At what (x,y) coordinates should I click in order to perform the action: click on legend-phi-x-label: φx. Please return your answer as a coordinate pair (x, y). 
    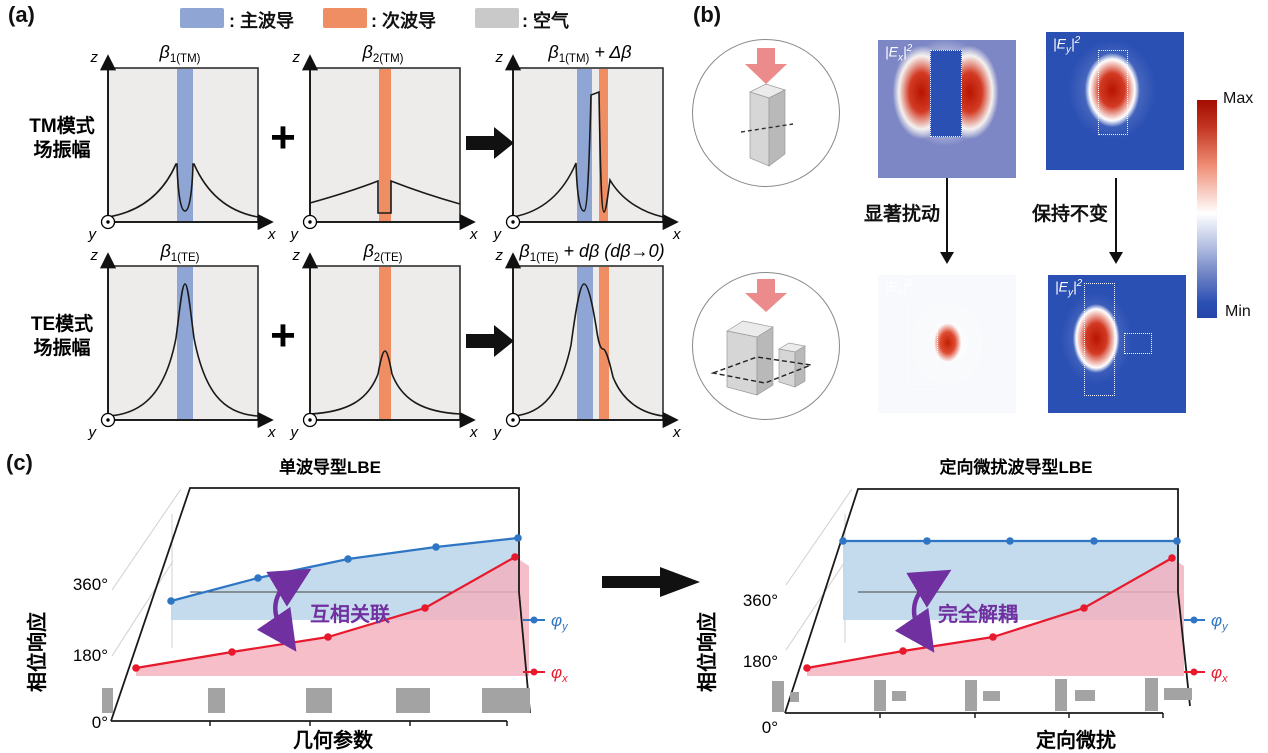
    Looking at the image, I should click on (1219, 674).